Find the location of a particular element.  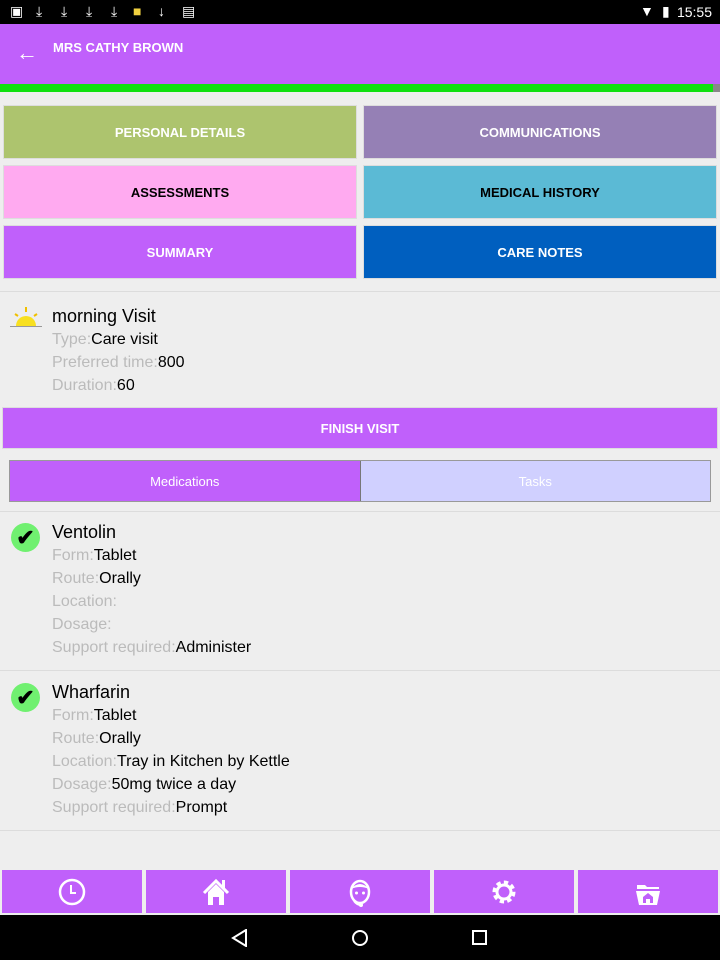

battery-icon: ▮ is located at coordinates (666, 11).